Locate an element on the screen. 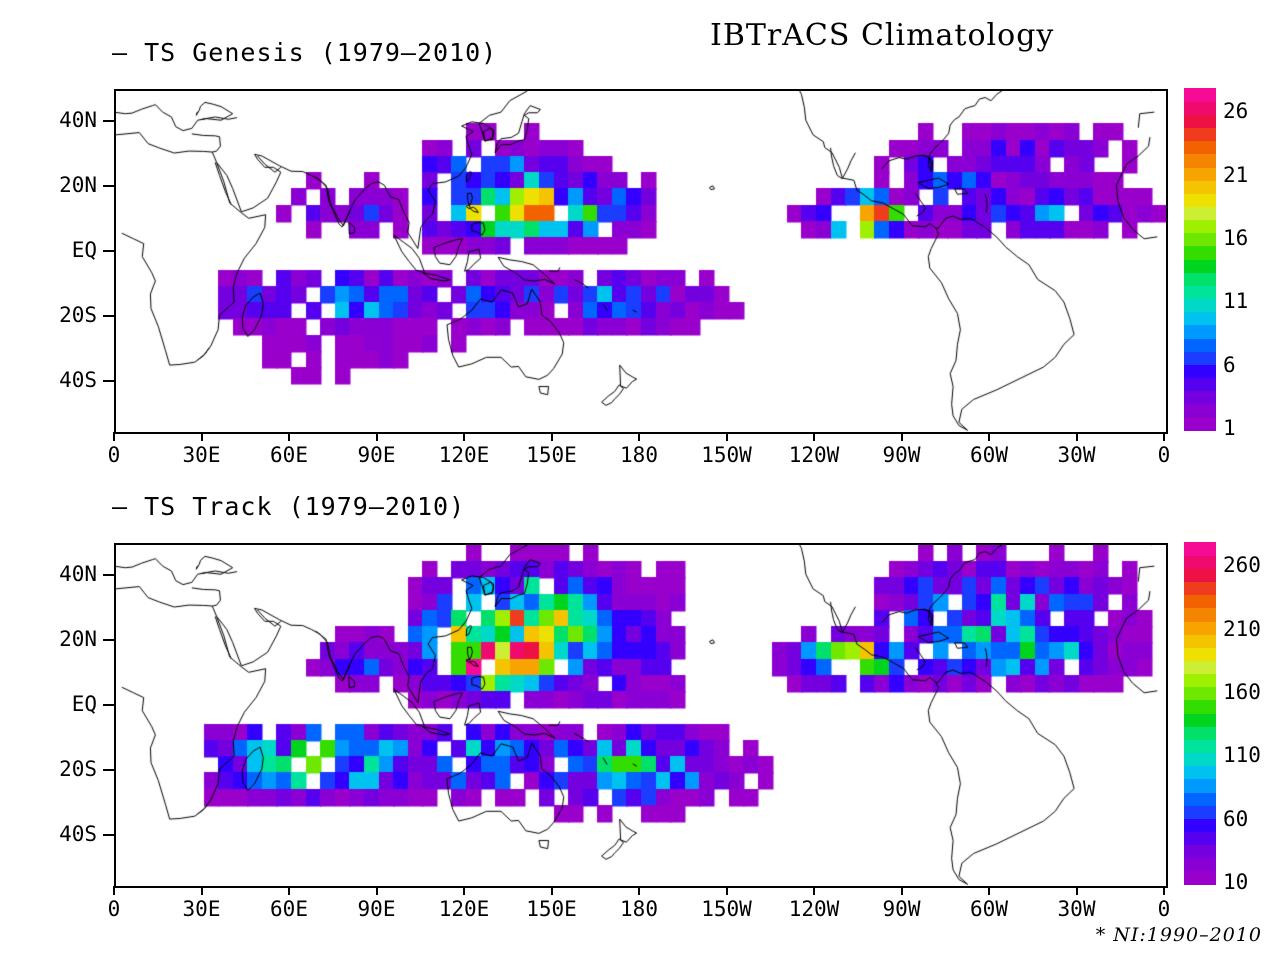 The image size is (1280, 960). colorbar-tick-label: 21 is located at coordinates (1236, 174).